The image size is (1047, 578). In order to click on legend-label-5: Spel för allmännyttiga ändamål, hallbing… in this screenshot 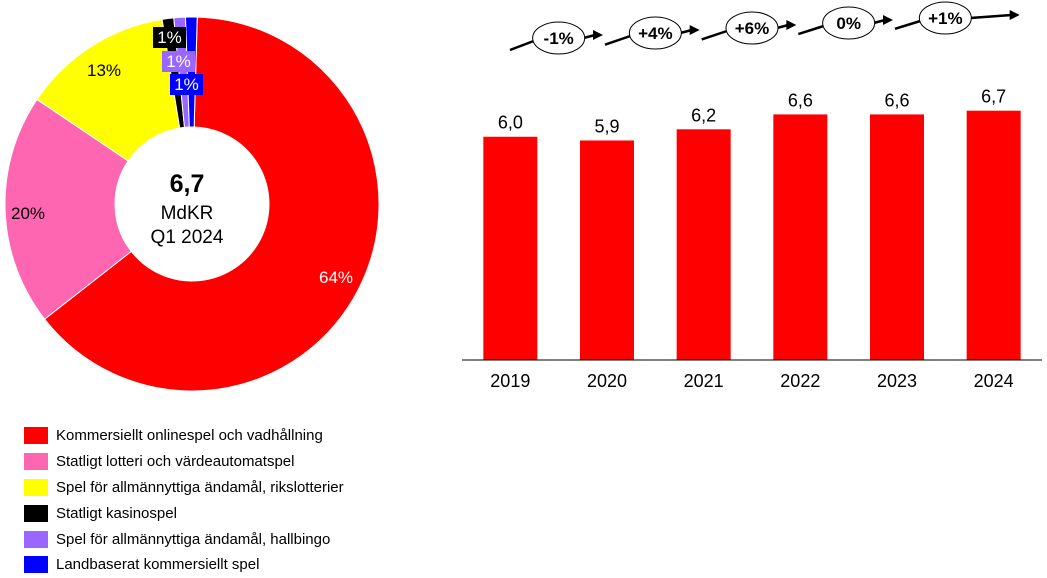, I will do `click(193, 539)`.